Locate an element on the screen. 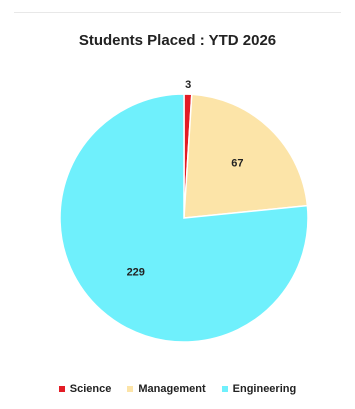  chart-legend: Science Management Engineering is located at coordinates (177, 389).